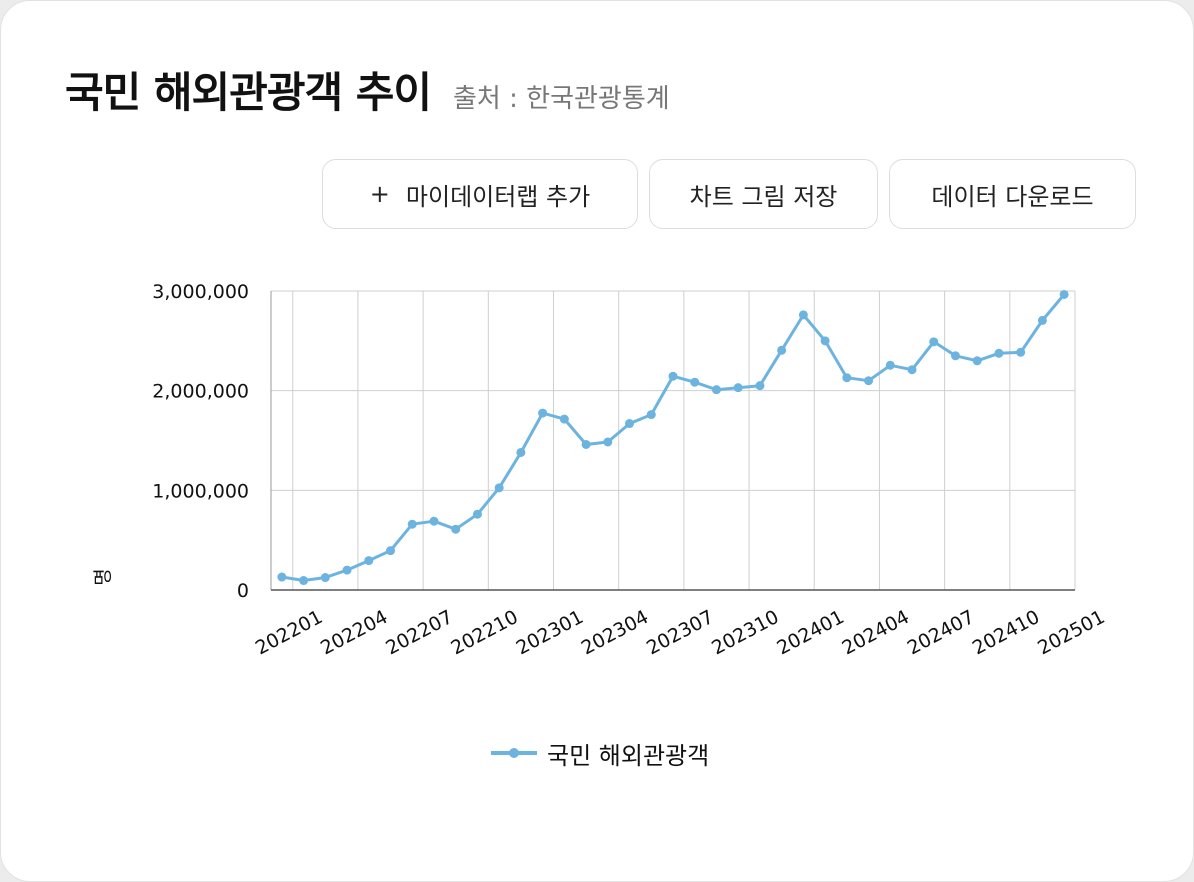 Image resolution: width=1194 pixels, height=882 pixels. Describe the element at coordinates (243, 591) in the screenshot. I see `y-tick-label: 0` at that location.